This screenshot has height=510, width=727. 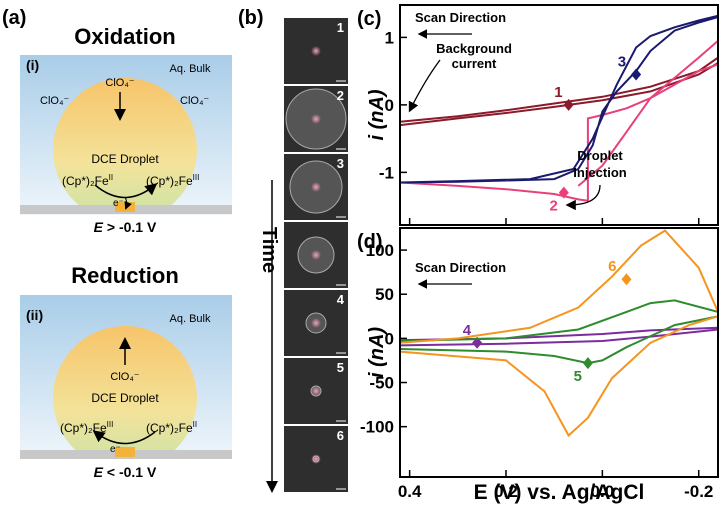 What do you see at coordinates (467, 330) in the screenshot?
I see `curve-label: 4` at bounding box center [467, 330].